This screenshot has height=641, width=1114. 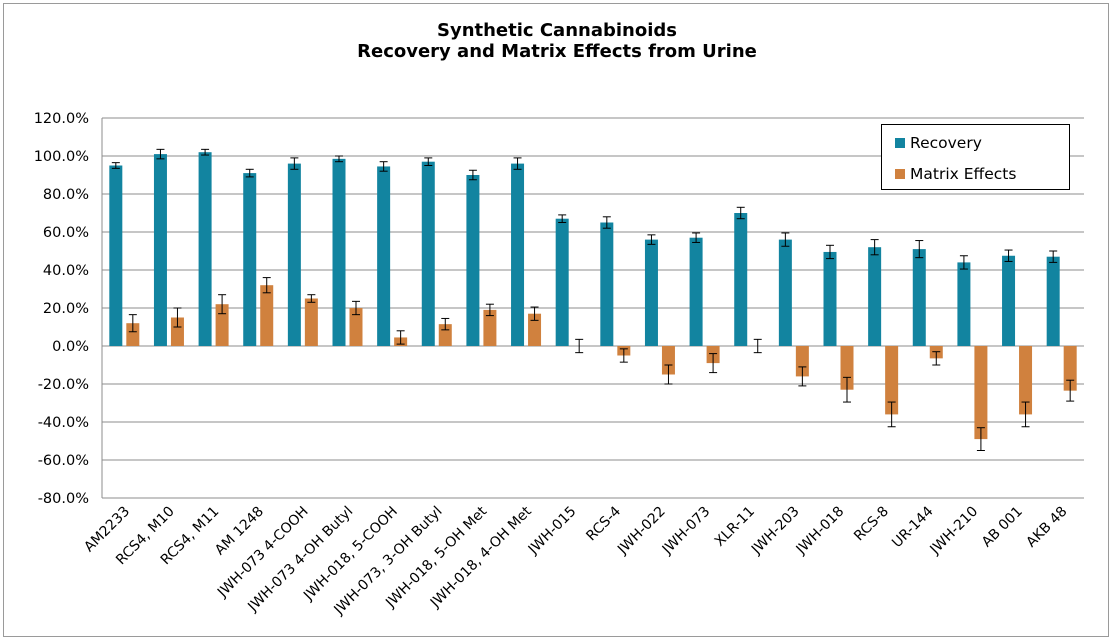 What do you see at coordinates (900, 143) in the screenshot?
I see `legend-swatch-recovery` at bounding box center [900, 143].